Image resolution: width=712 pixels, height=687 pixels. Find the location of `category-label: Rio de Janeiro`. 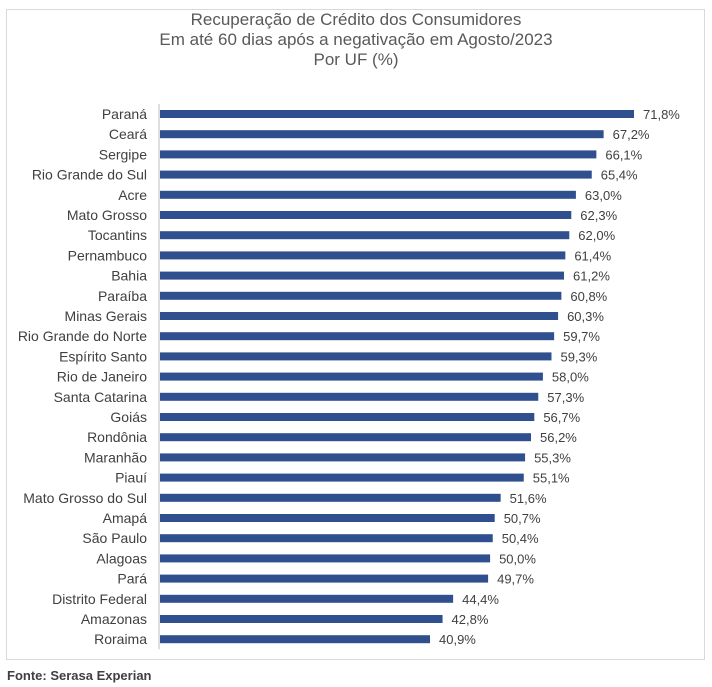

category-label: Rio de Janeiro is located at coordinates (102, 377).